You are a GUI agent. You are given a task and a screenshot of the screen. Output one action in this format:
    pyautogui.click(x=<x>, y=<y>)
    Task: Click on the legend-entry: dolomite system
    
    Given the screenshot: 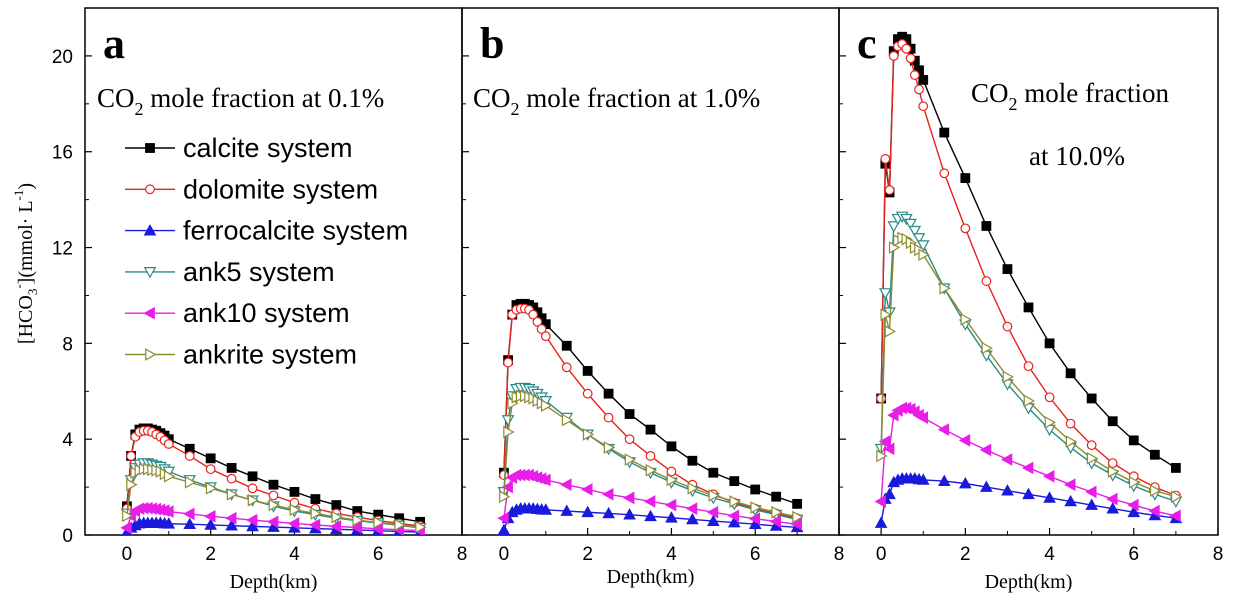 What is the action you would take?
    pyautogui.click(x=251, y=189)
    